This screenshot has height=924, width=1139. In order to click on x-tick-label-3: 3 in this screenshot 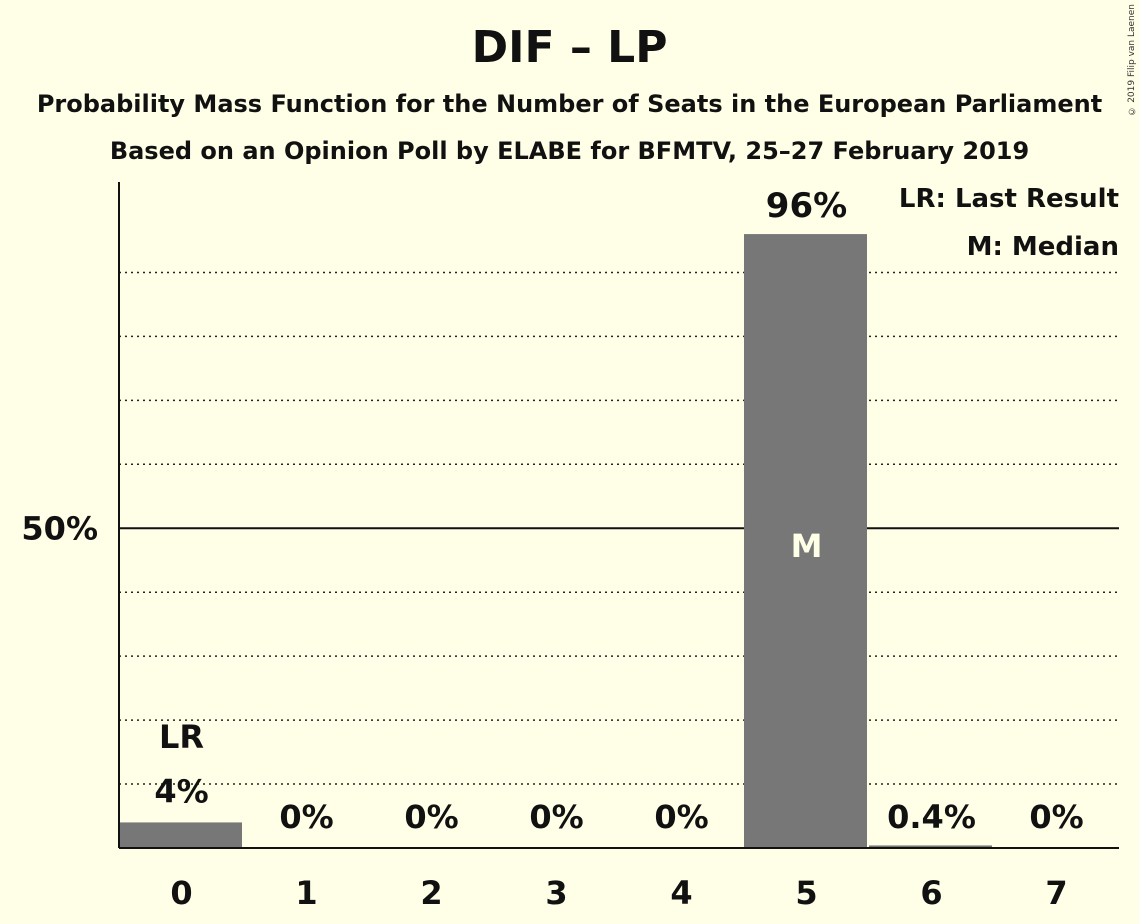, I will do `click(556, 893)`.